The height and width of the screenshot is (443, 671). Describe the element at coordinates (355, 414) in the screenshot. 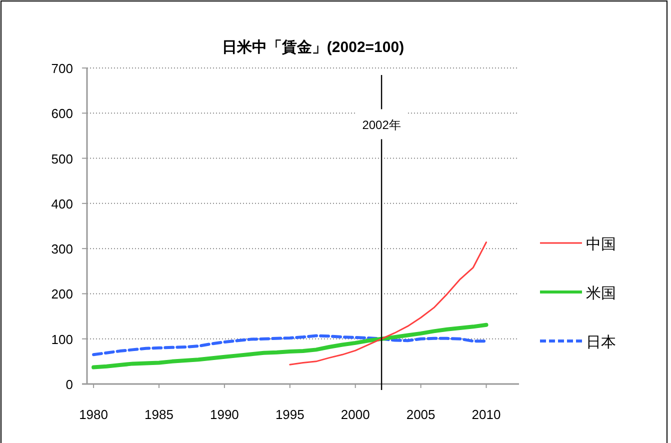

I see `x-tick-label: 2000` at that location.